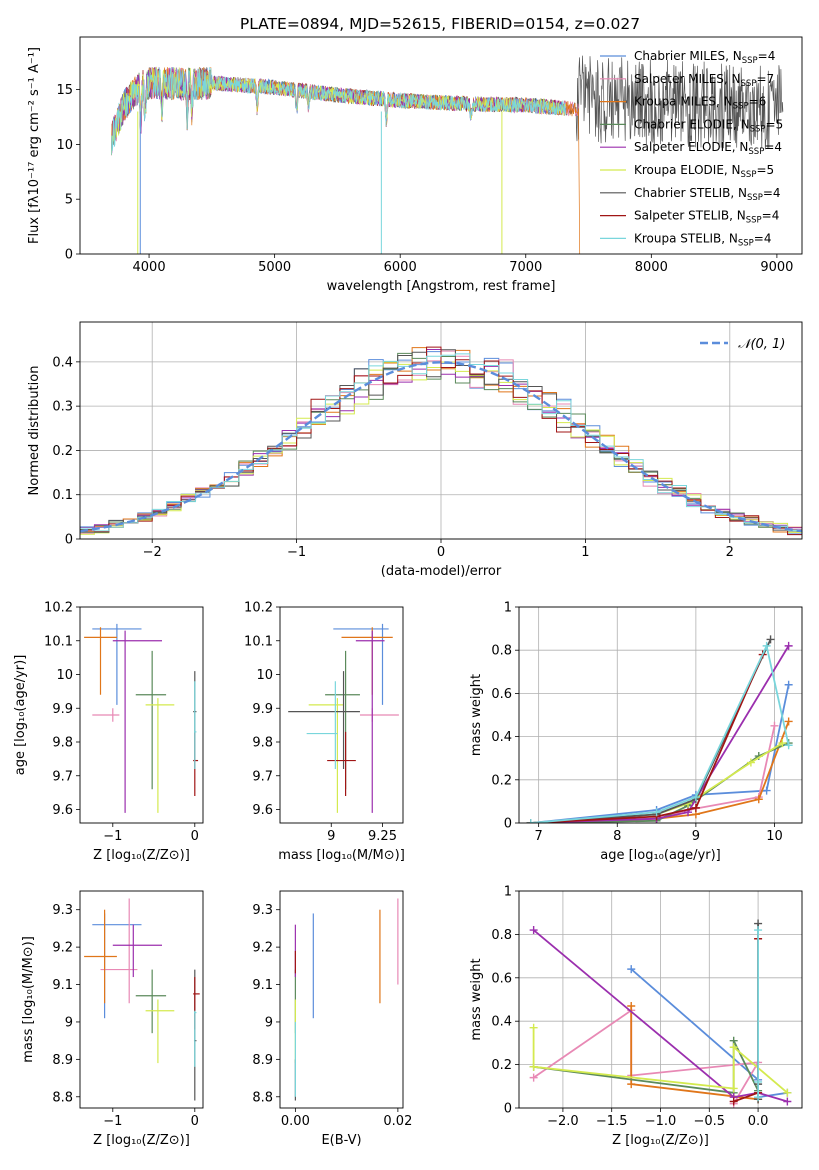  What do you see at coordinates (62, 1097) in the screenshot?
I see `y-tick-label: 8.8` at bounding box center [62, 1097].